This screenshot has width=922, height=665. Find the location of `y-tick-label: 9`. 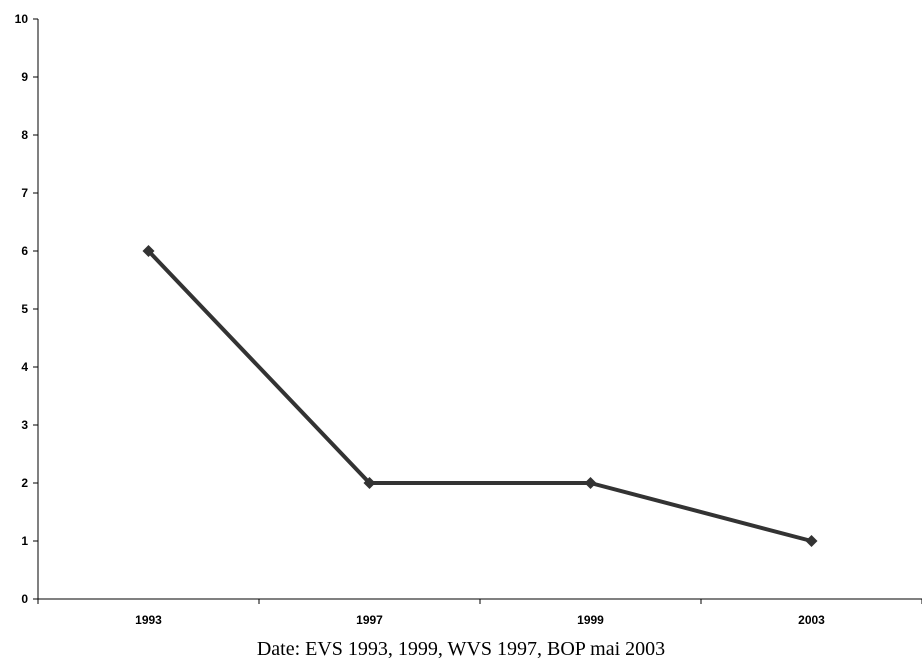

y-tick-label: 9 is located at coordinates (24, 77).